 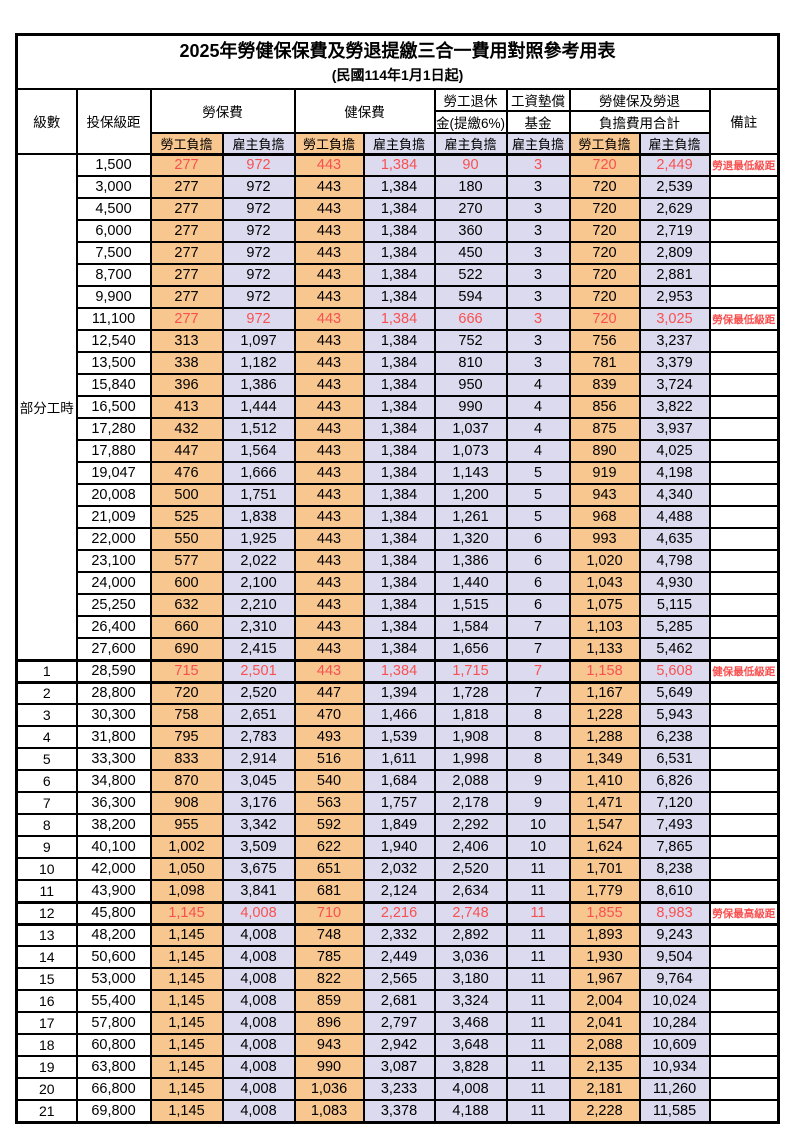 I want to click on labor-employee-cell: 600, so click(x=186, y=583).